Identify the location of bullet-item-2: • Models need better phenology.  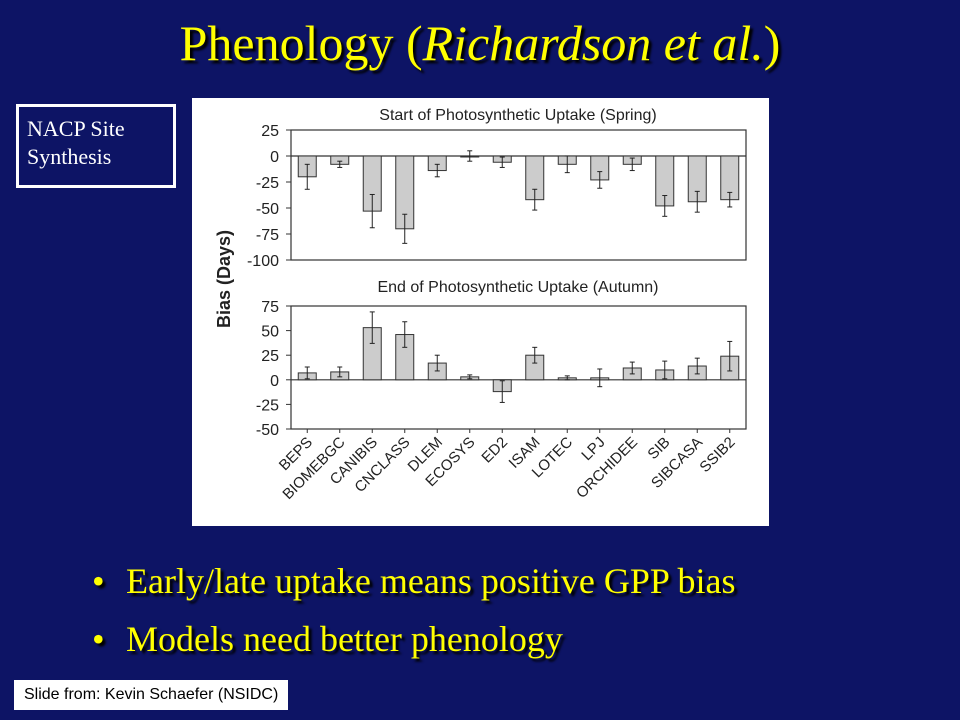
(502, 639).